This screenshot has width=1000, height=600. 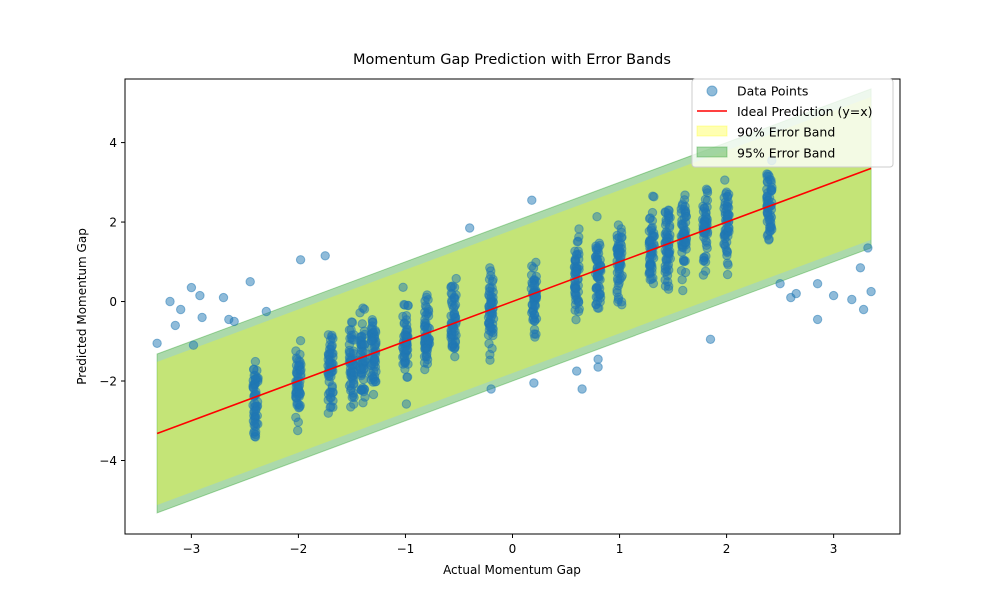 What do you see at coordinates (113, 302) in the screenshot?
I see `y-tick-label: 0` at bounding box center [113, 302].